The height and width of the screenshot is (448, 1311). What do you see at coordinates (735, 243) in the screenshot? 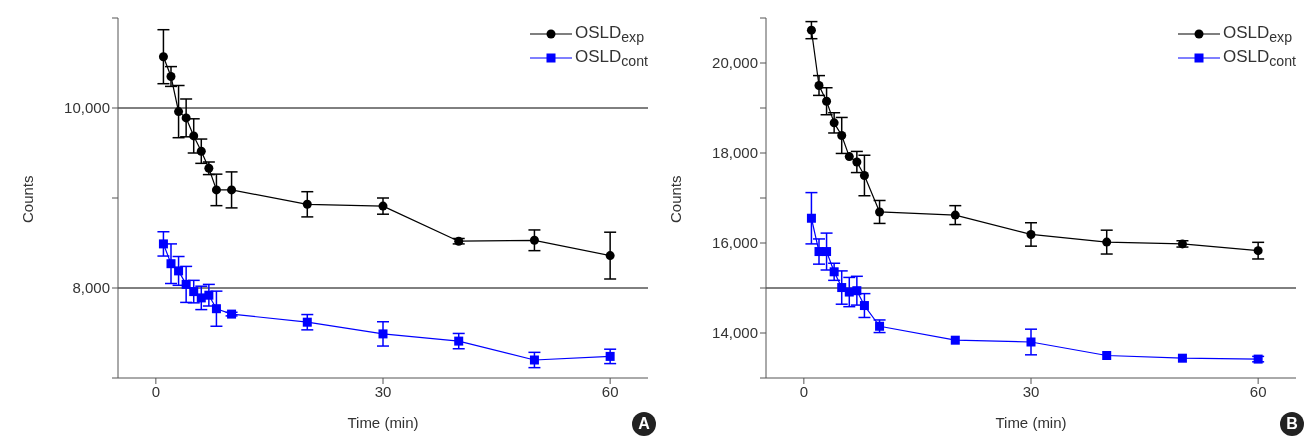
I see `y-tick-label: 16,000` at bounding box center [735, 243].